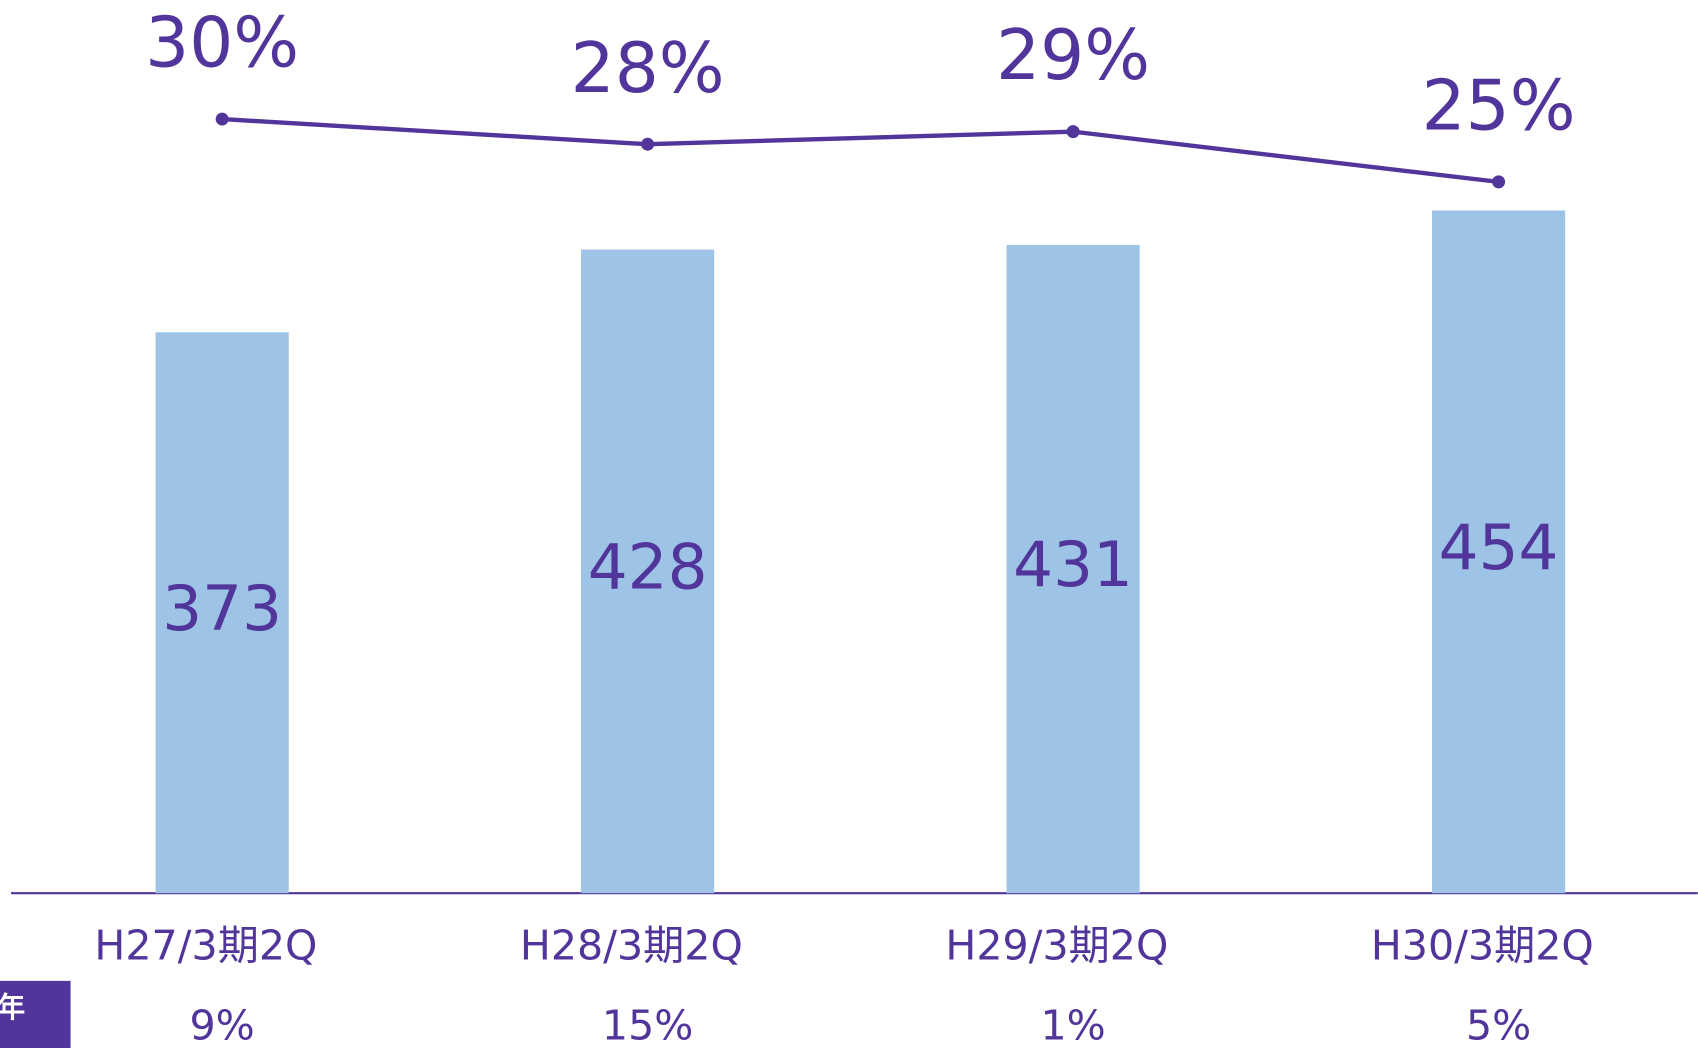 The height and width of the screenshot is (1048, 1698). What do you see at coordinates (1498, 1025) in the screenshot?
I see `growth-label: 5%` at bounding box center [1498, 1025].